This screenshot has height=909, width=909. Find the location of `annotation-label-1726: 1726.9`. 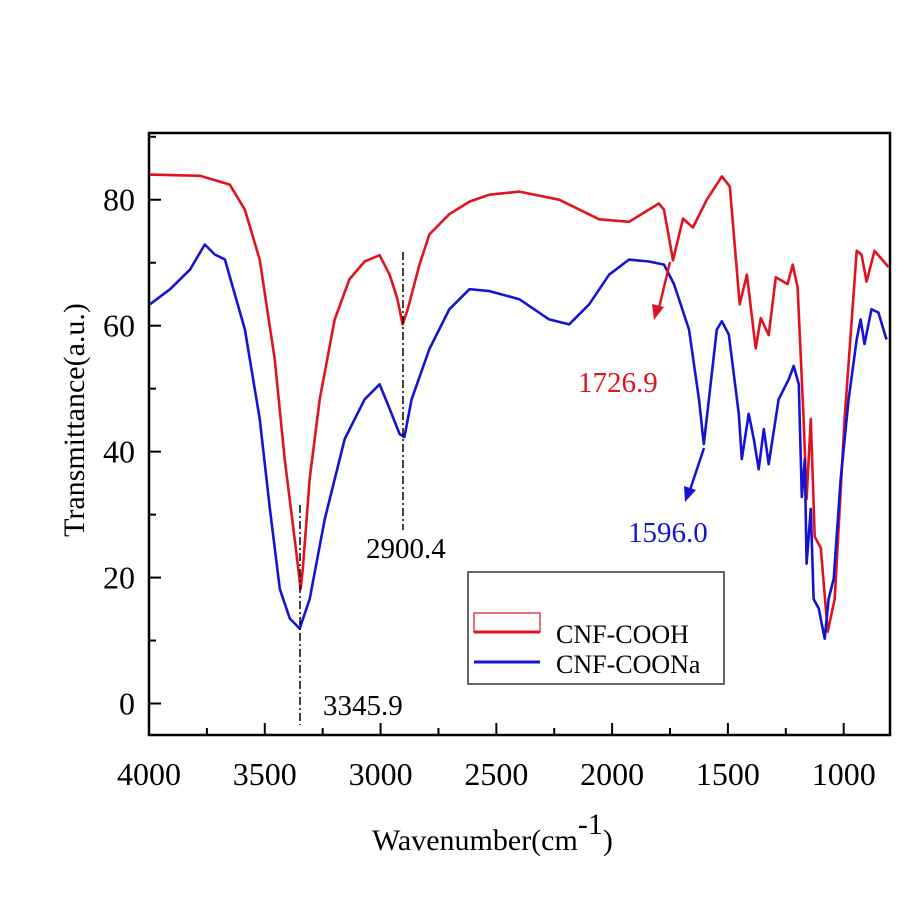

annotation-label-1726: 1726.9 is located at coordinates (618, 383).